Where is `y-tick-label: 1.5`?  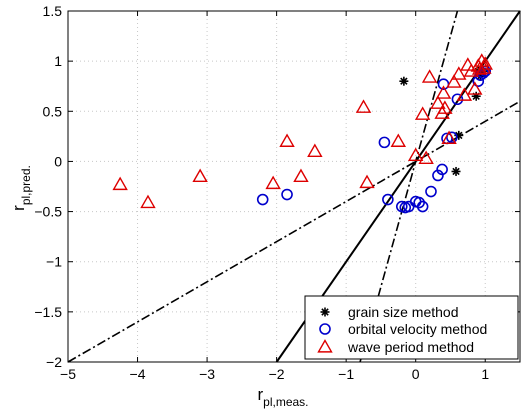 y-tick-label: 1.5 is located at coordinates (53, 11).